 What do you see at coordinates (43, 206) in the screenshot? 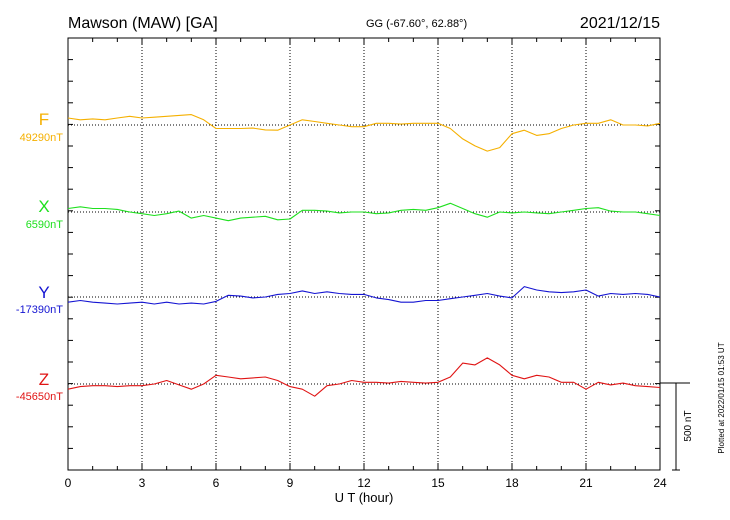
I see `series-name-x: X` at bounding box center [43, 206].